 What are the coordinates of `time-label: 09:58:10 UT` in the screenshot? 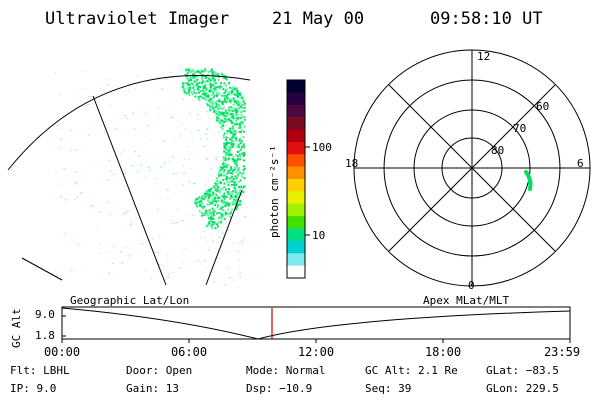 It's located at (486, 19).